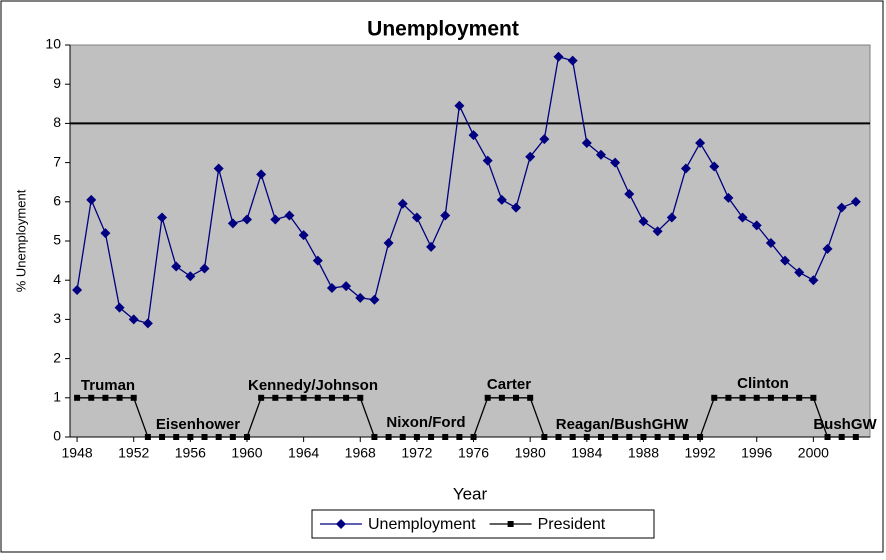 The height and width of the screenshot is (560, 886). What do you see at coordinates (756, 453) in the screenshot?
I see `x-tick-label: 1996` at bounding box center [756, 453].